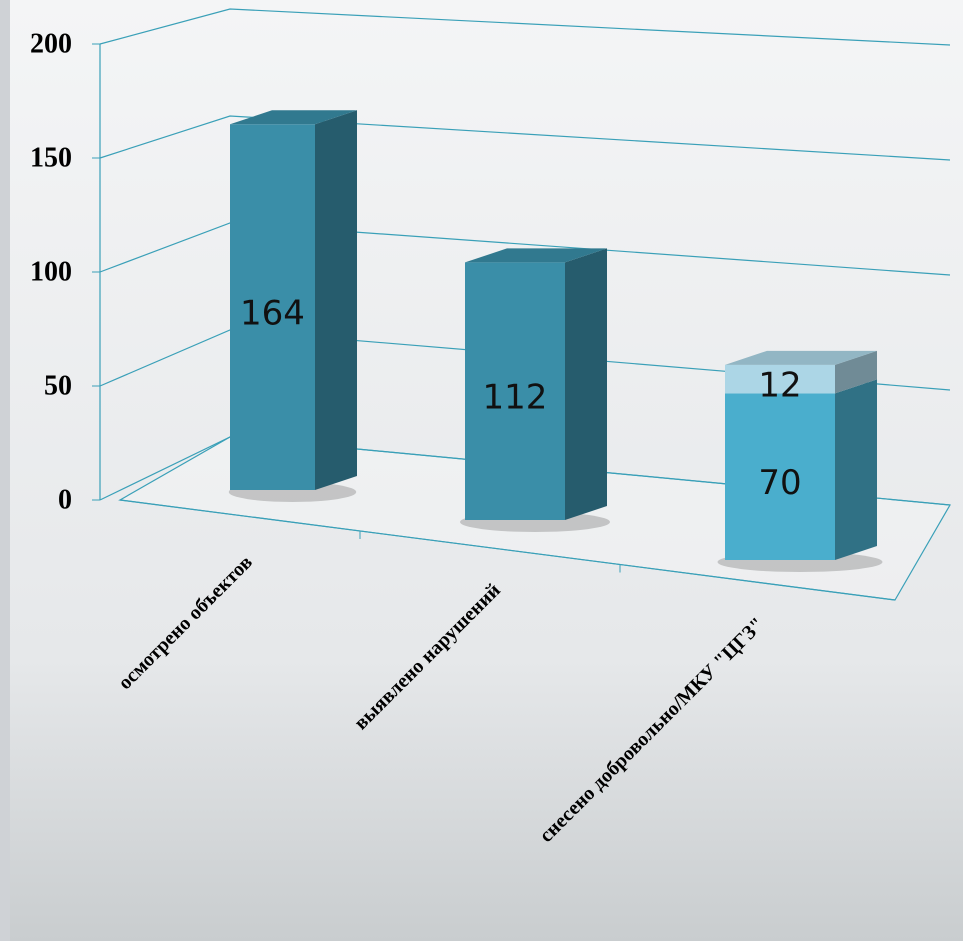 This screenshot has width=963, height=941. Describe the element at coordinates (5, 470) in the screenshot. I see `left-edge` at that location.